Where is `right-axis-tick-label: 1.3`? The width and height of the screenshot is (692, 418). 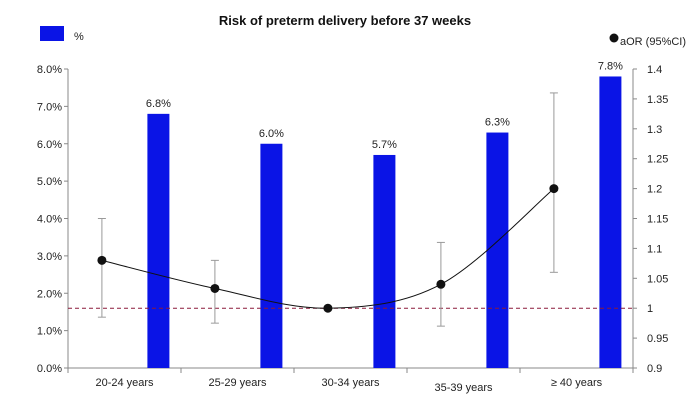
right-axis-tick-label: 1.3 is located at coordinates (654, 130).